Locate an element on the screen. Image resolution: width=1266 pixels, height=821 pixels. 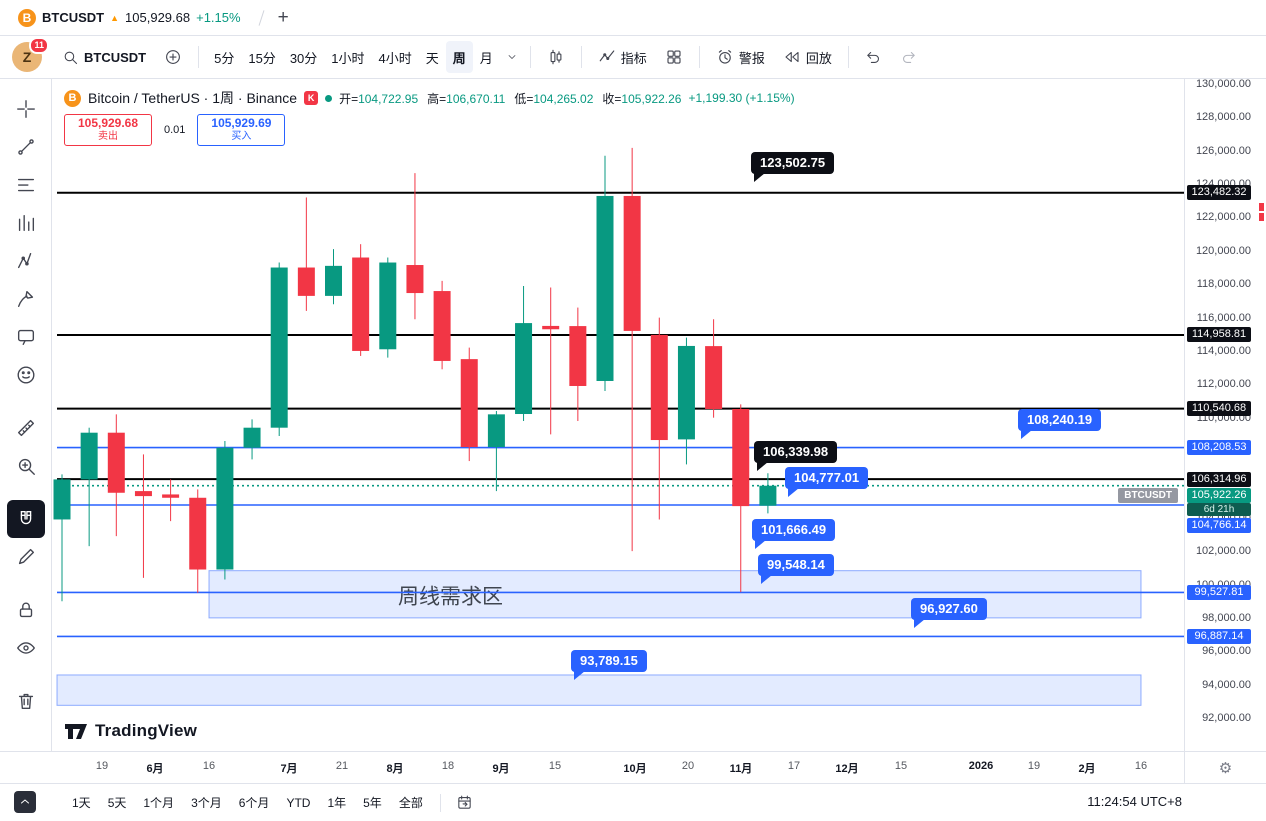
emoji-tool is located at coordinates (26, 375).